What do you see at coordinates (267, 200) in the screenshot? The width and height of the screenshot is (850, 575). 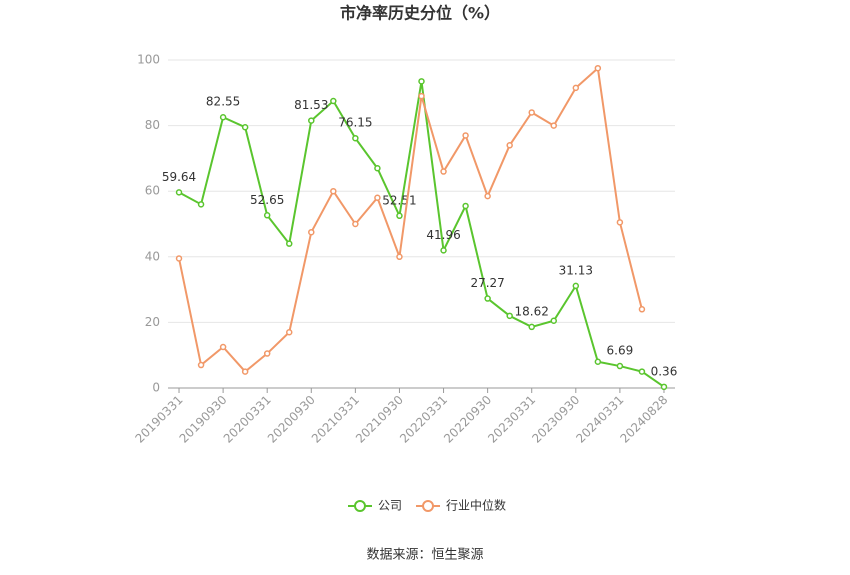 I see `data-label: 52.65` at bounding box center [267, 200].